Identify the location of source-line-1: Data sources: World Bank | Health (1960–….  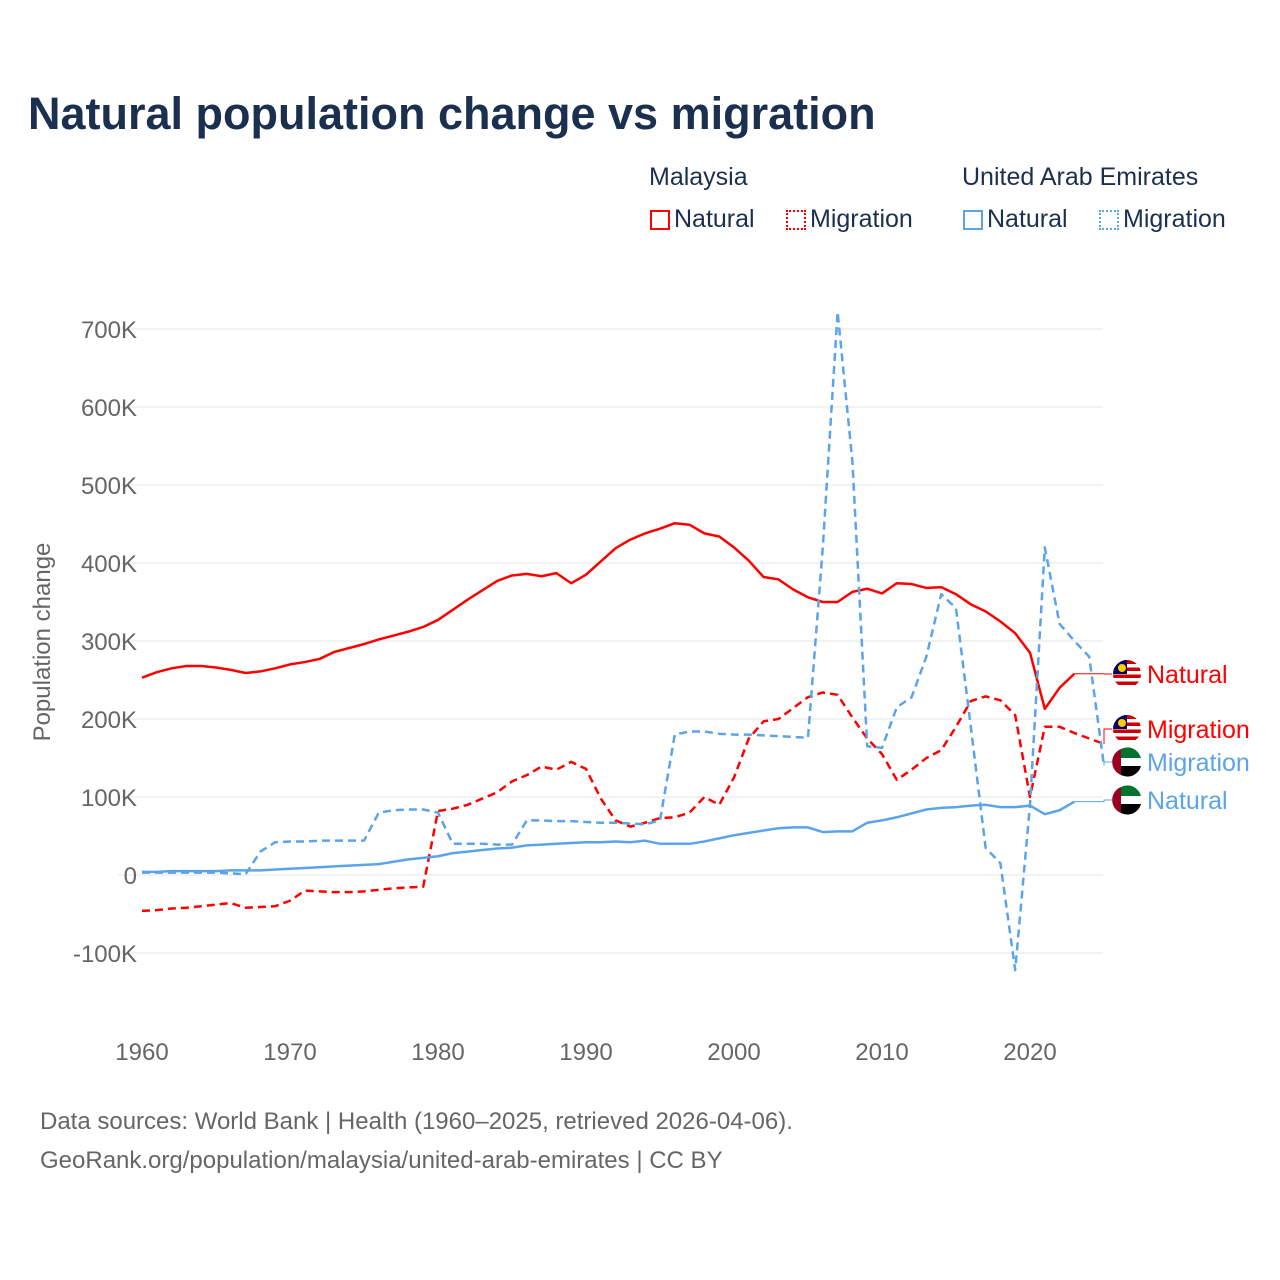
(416, 1121).